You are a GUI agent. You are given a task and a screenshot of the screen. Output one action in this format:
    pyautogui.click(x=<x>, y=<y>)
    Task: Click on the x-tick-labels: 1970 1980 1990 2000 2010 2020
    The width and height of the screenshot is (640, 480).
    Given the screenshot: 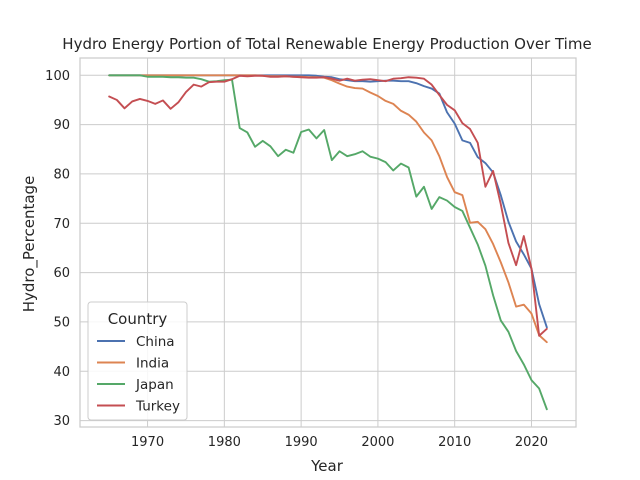 What is the action you would take?
    pyautogui.click(x=339, y=442)
    